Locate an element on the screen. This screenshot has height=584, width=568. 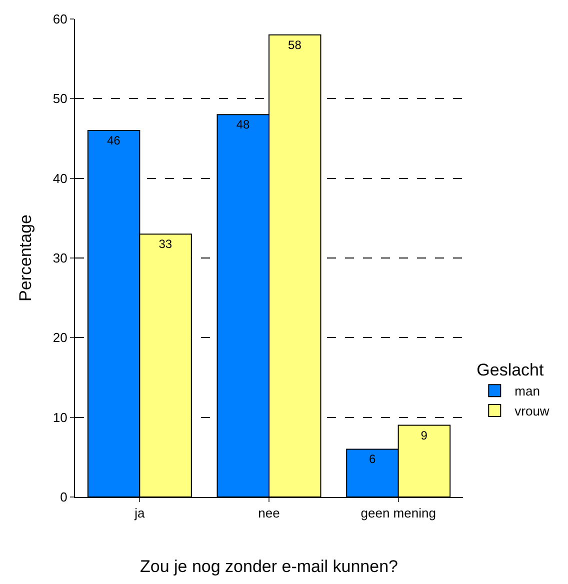
data-label: 9 is located at coordinates (424, 435).